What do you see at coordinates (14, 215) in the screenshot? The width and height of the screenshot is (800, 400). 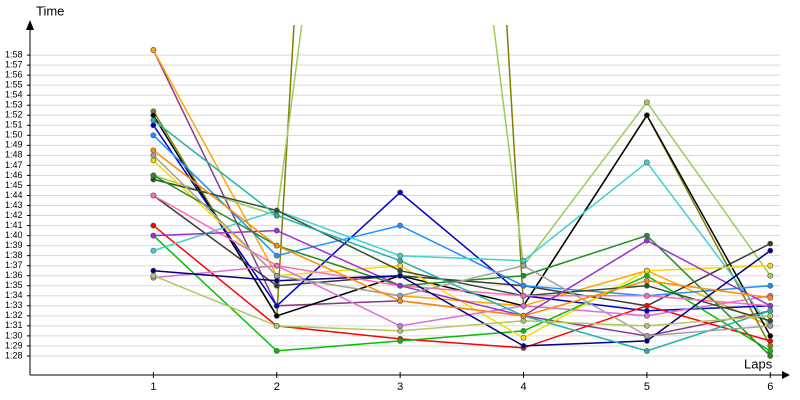 I see `y-tick-label: 1:42` at bounding box center [14, 215].